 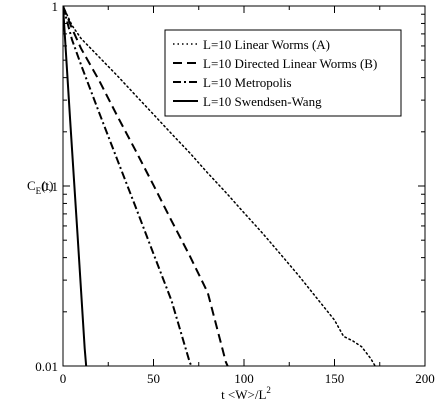 What do you see at coordinates (290, 63) in the screenshot?
I see `legend-label: L=10 Directed Linear Worms (B)` at bounding box center [290, 63].